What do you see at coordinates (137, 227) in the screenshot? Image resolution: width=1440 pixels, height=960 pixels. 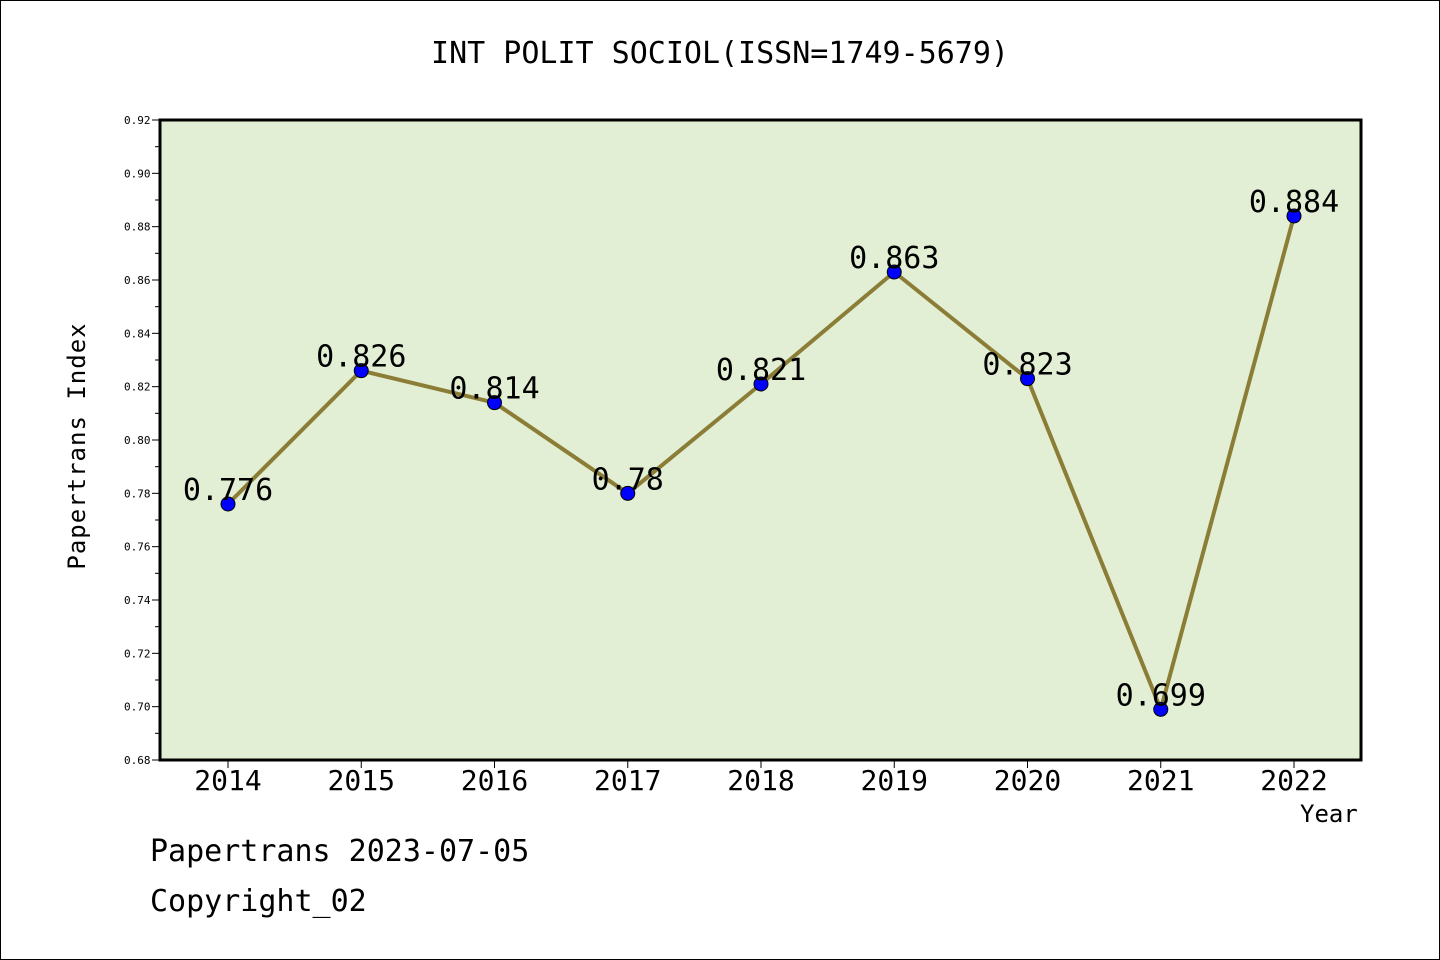 I see `y-tick-label: 0.88` at bounding box center [137, 227].